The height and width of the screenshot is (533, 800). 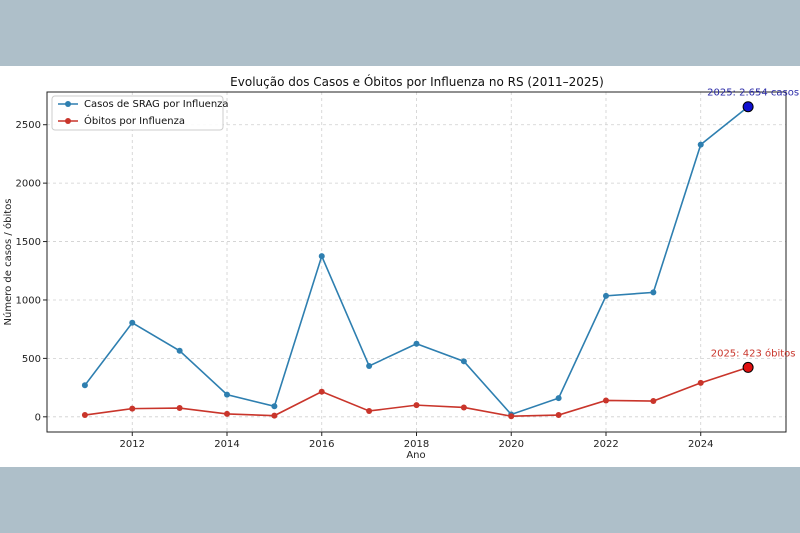 What do you see at coordinates (321, 444) in the screenshot?
I see `x-tick-label: 2016` at bounding box center [321, 444].